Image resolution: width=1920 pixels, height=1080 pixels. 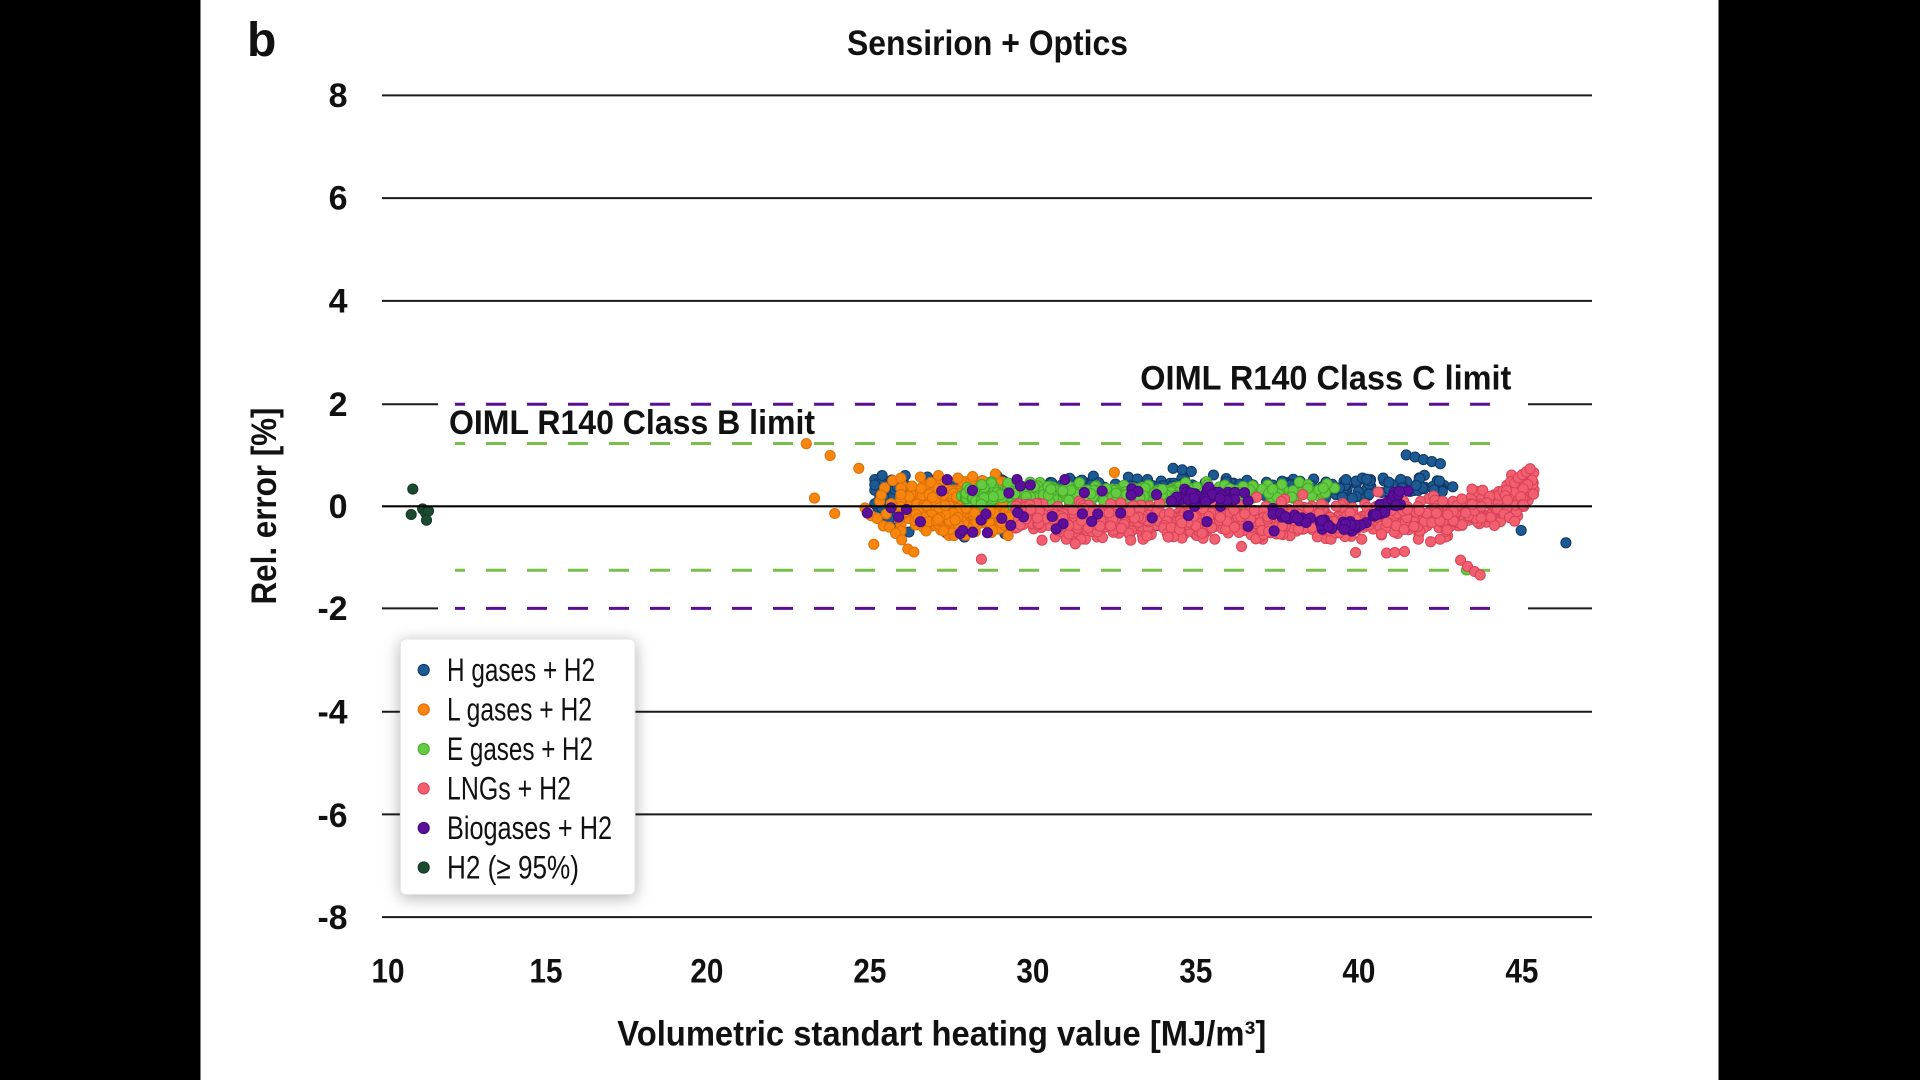 I want to click on svg-text: 45, so click(x=1521, y=972).